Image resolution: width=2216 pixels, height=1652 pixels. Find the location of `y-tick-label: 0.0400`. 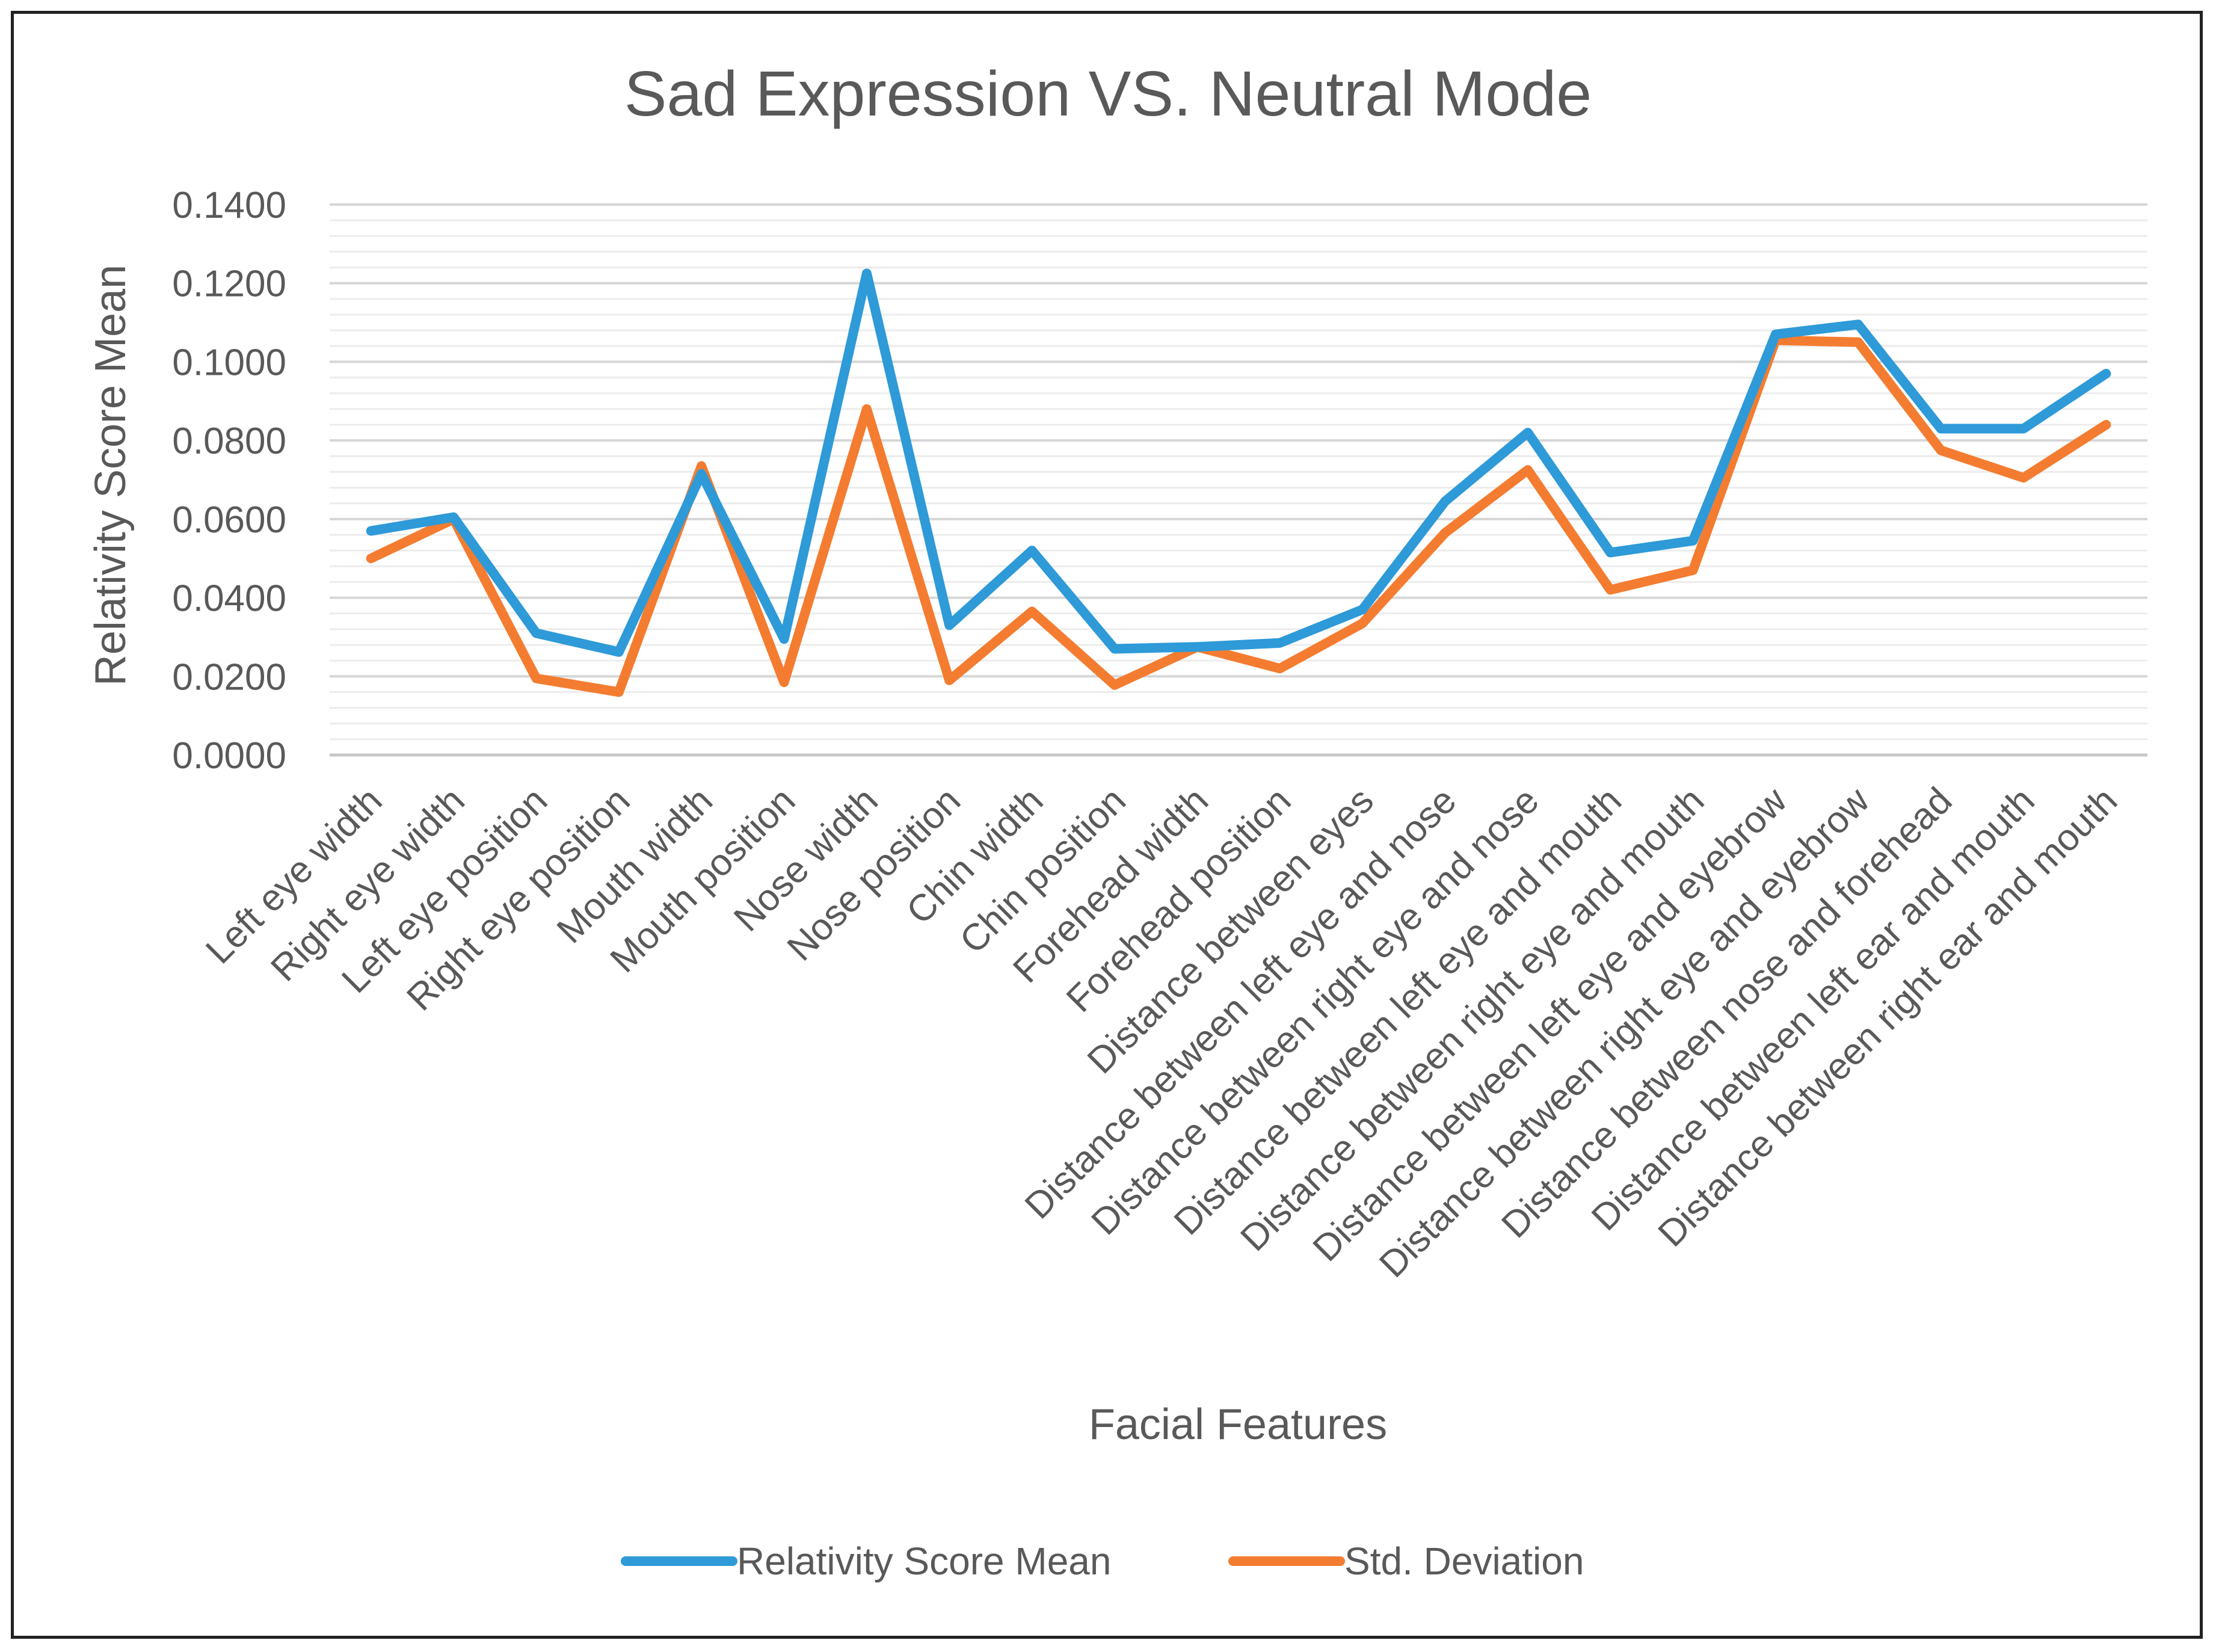

y-tick-label: 0.0400 is located at coordinates (229, 599).